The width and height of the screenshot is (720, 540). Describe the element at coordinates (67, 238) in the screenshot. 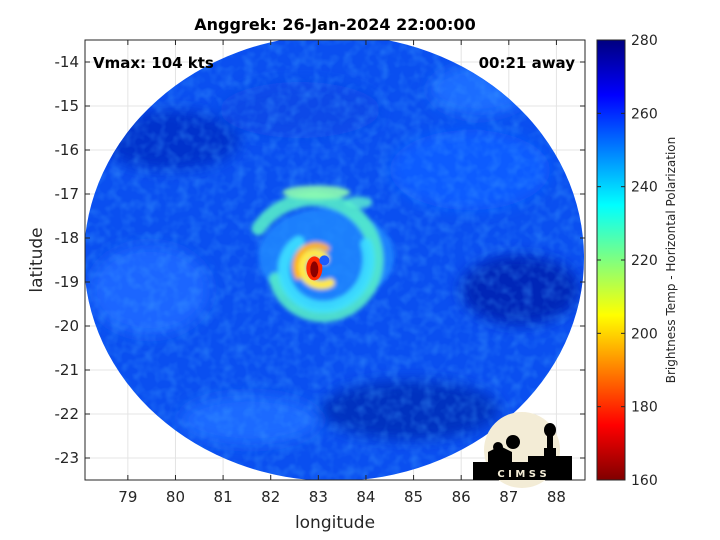

I see `y-tick-label: -18` at that location.